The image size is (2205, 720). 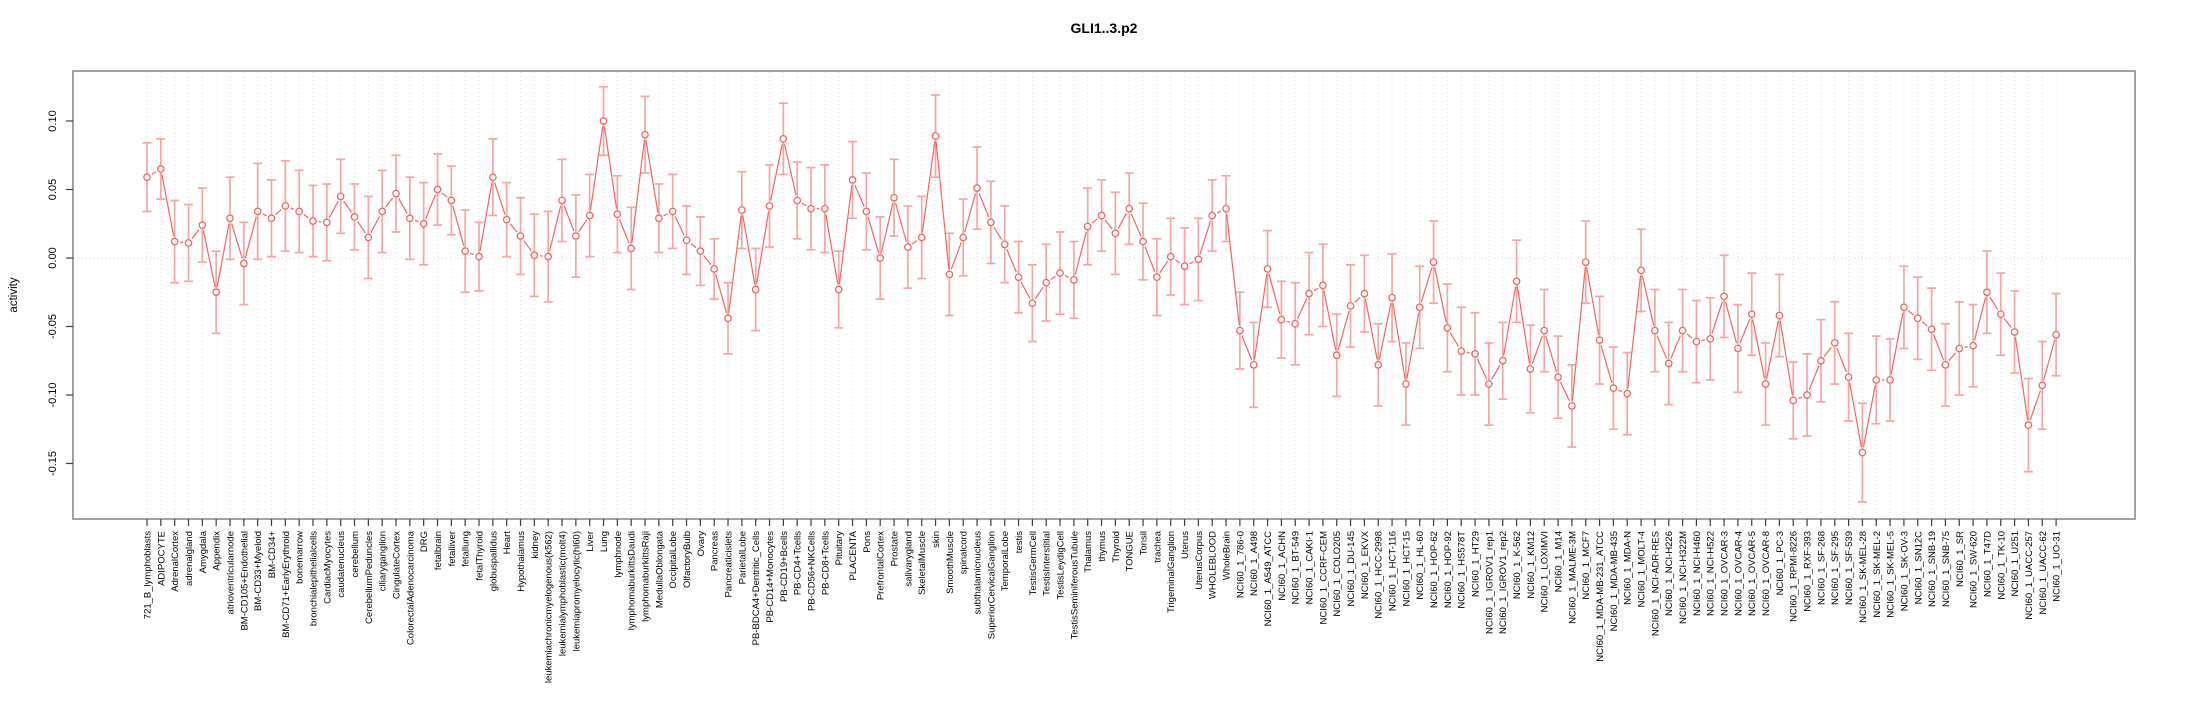 What do you see at coordinates (1019, 542) in the screenshot?
I see `x-tick-label: testis` at bounding box center [1019, 542].